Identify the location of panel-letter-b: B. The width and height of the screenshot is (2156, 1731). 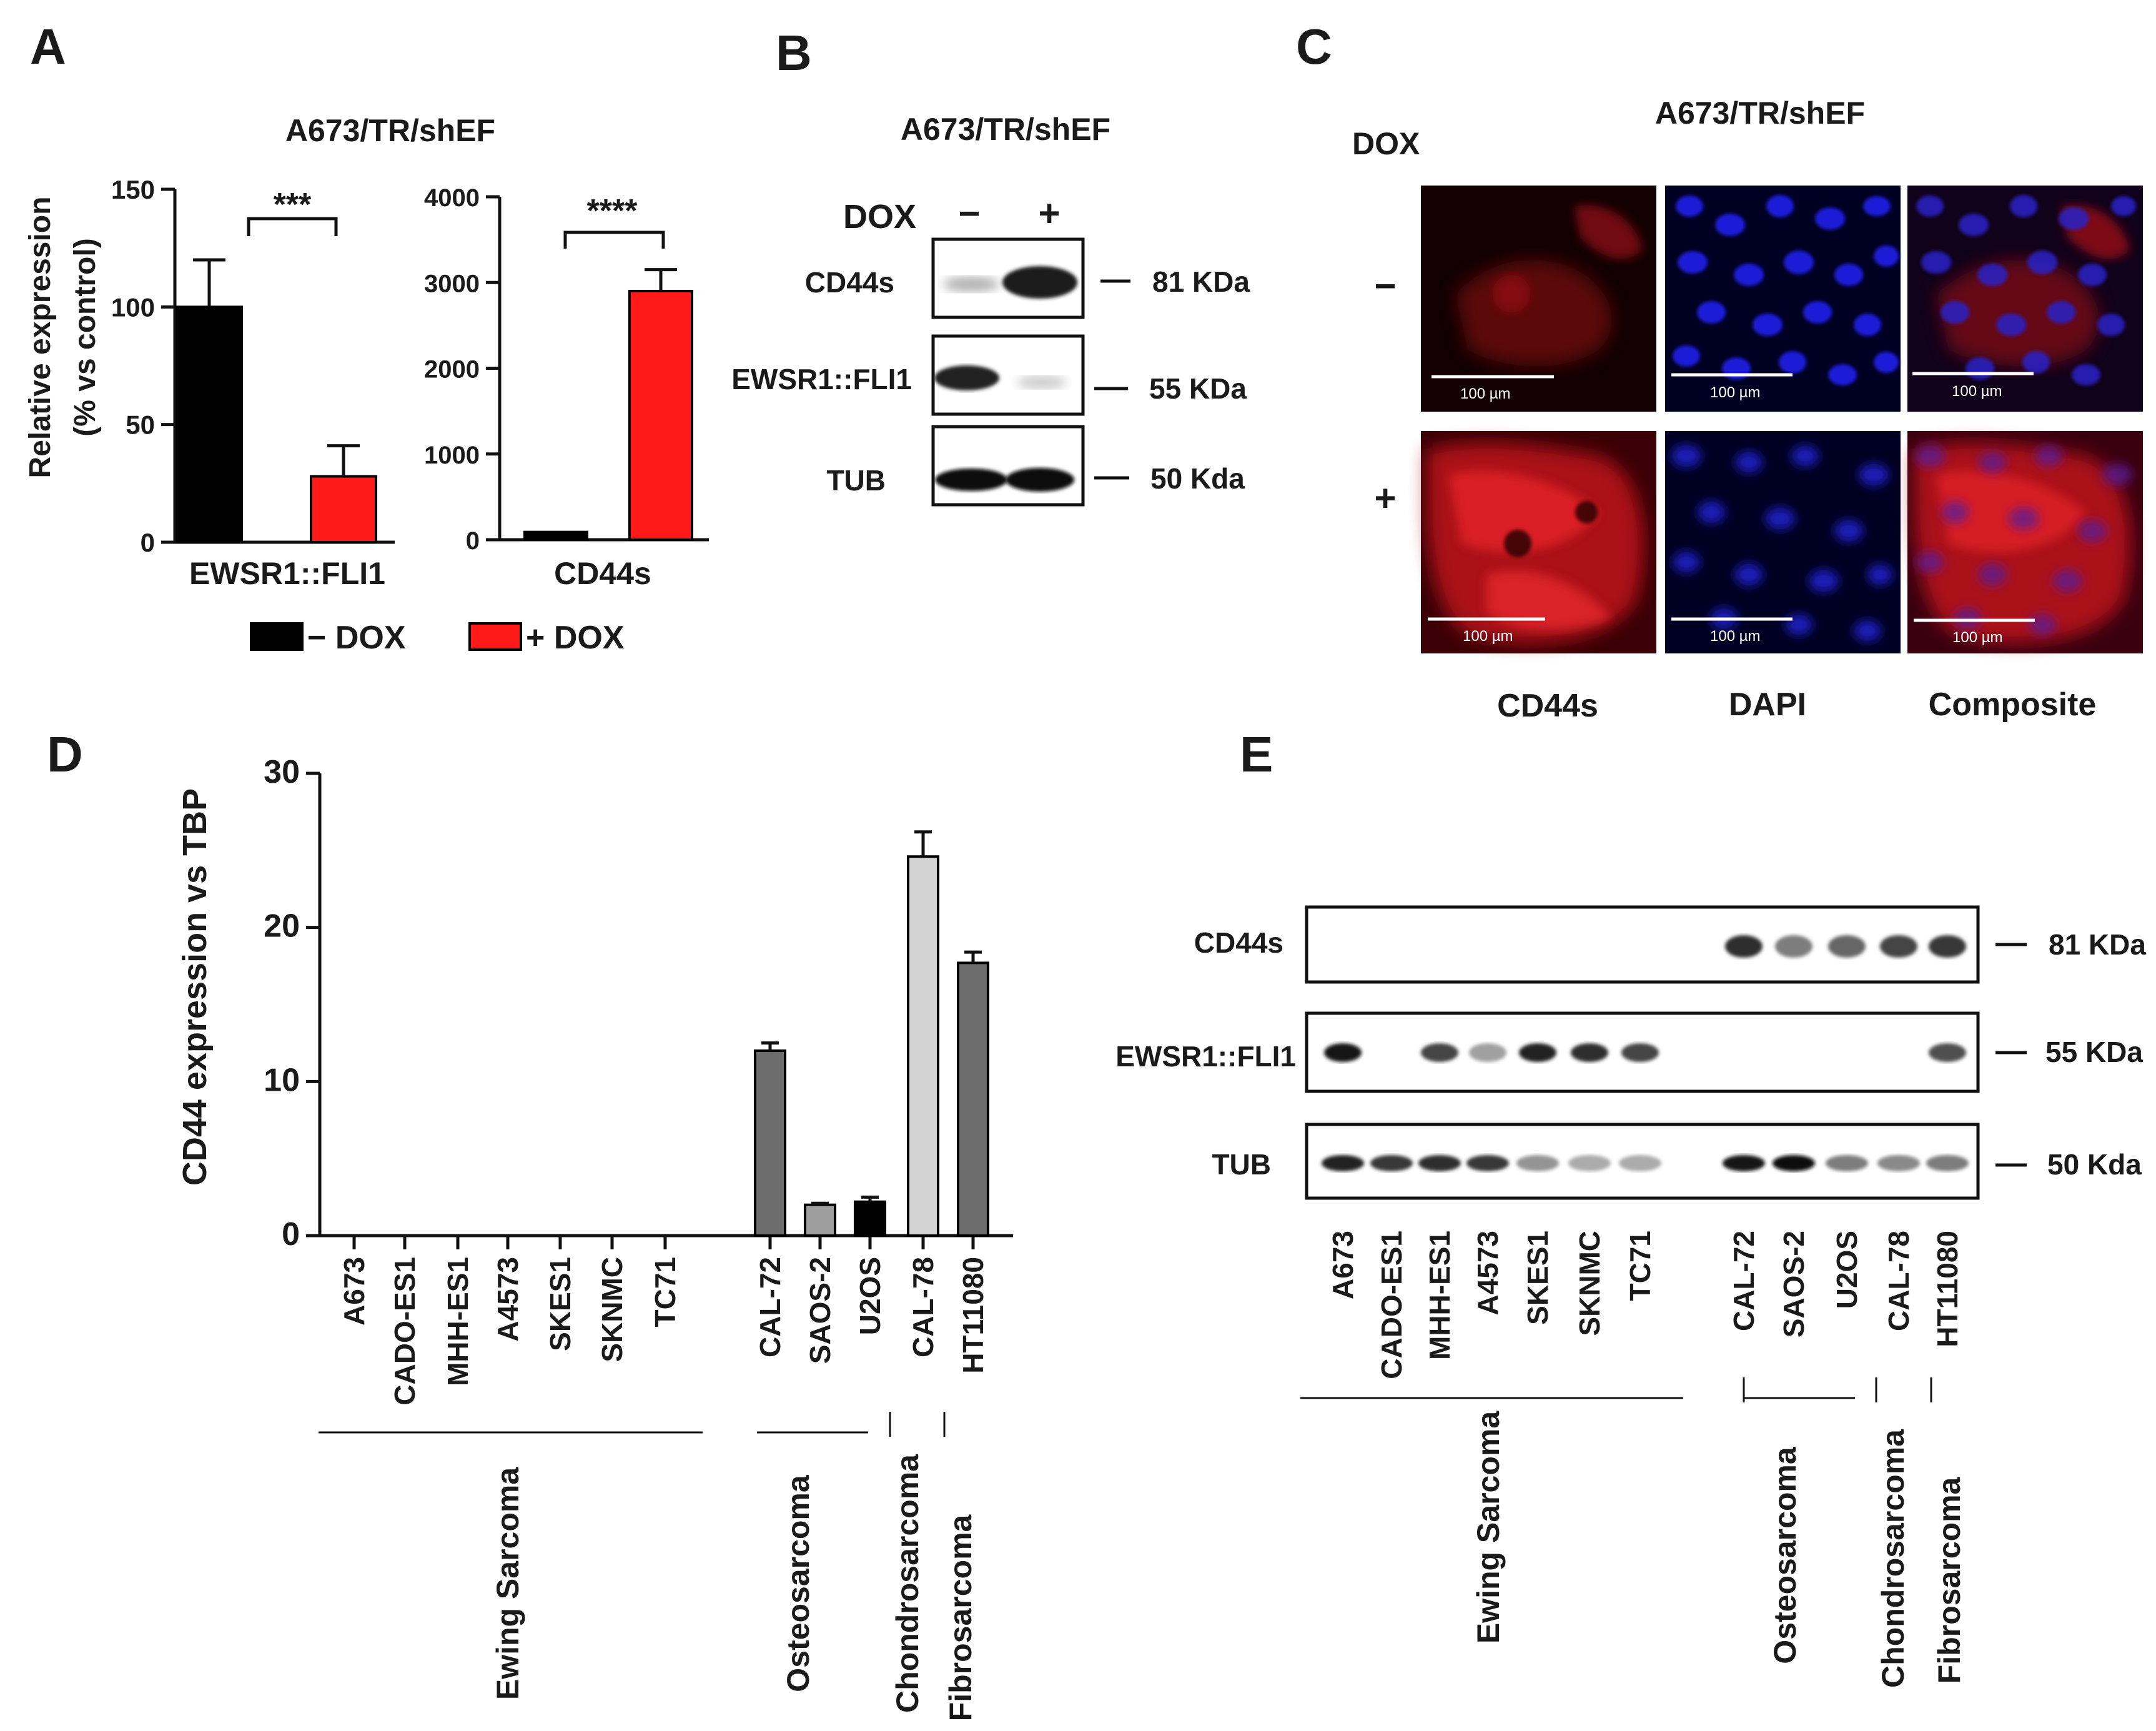
(794, 53).